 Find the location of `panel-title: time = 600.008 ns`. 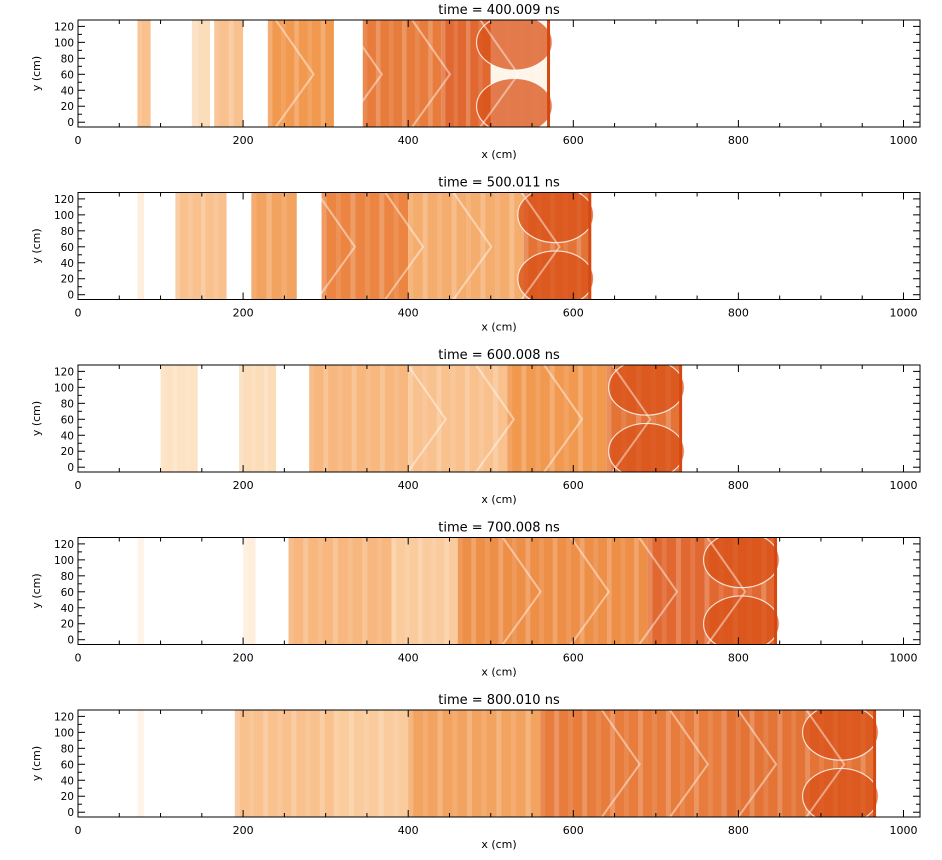

panel-title: time = 600.008 ns is located at coordinates (499, 355).